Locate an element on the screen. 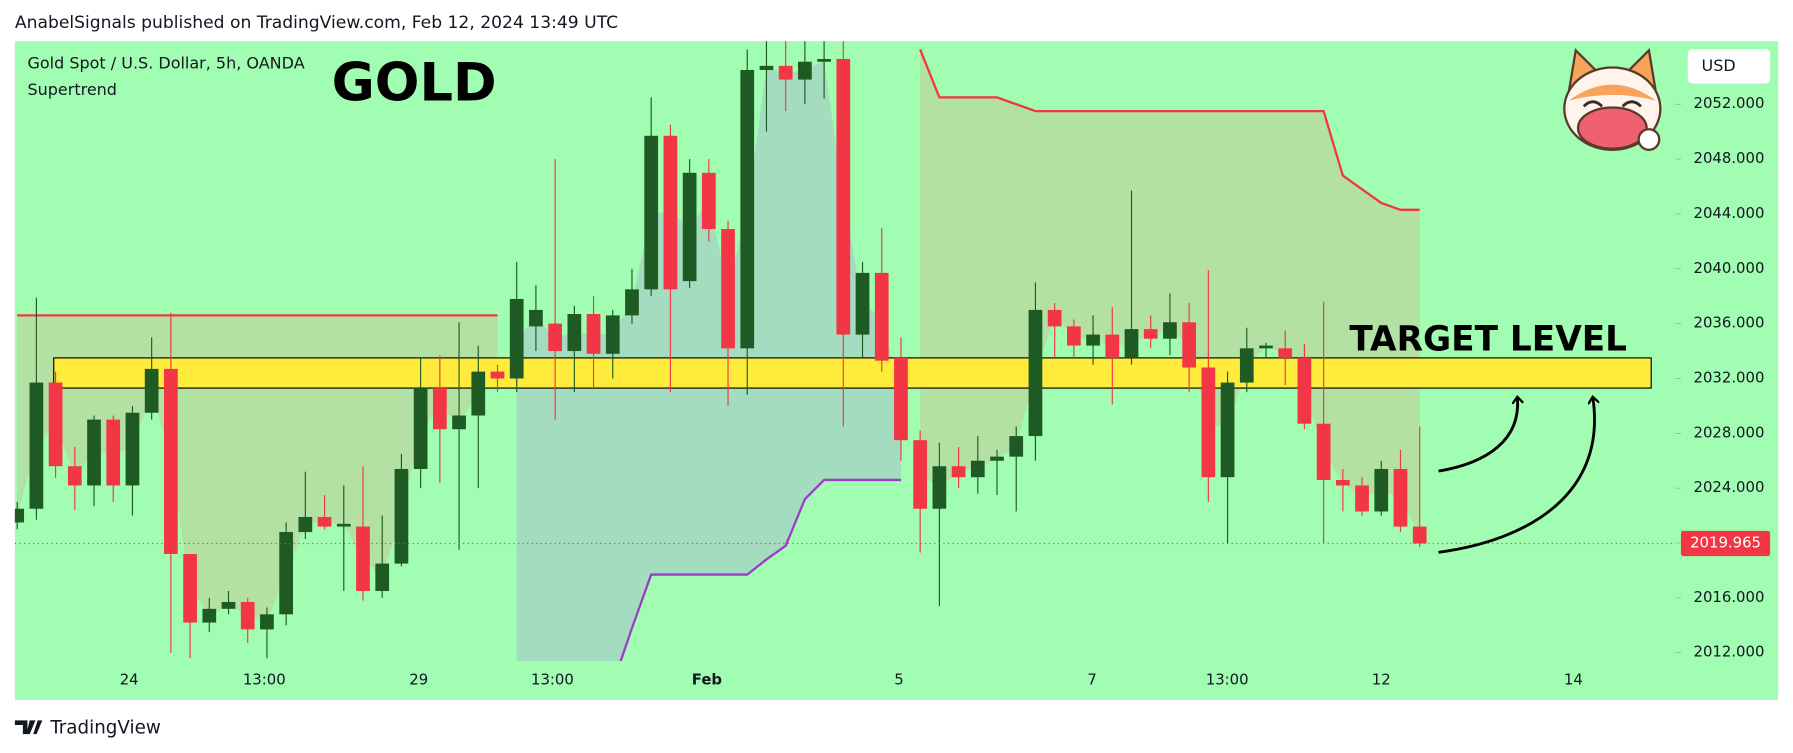 The width and height of the screenshot is (1793, 753). y-tick-label: 2032.000 is located at coordinates (1729, 377).